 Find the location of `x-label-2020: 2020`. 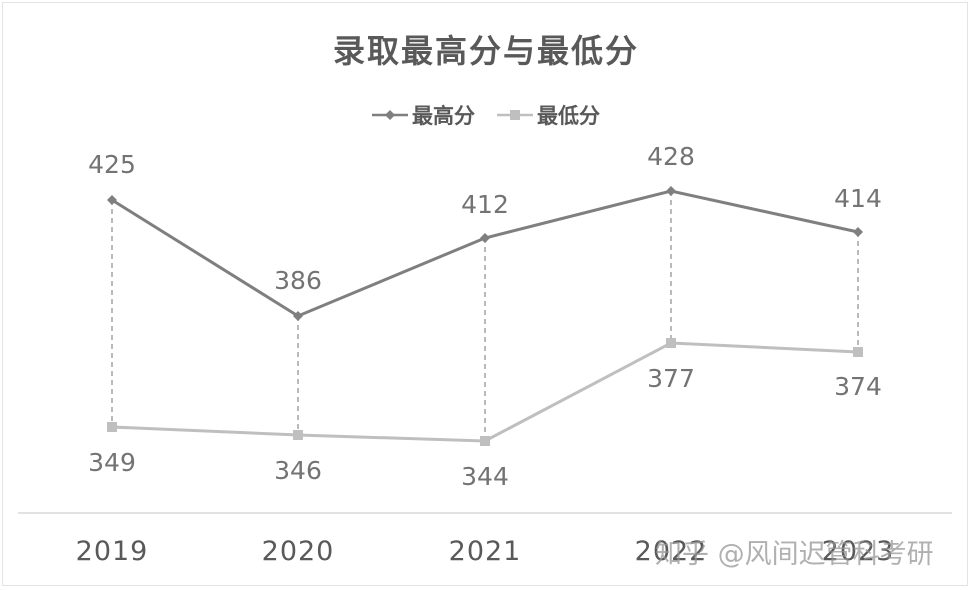

x-label-2020: 2020 is located at coordinates (298, 551).